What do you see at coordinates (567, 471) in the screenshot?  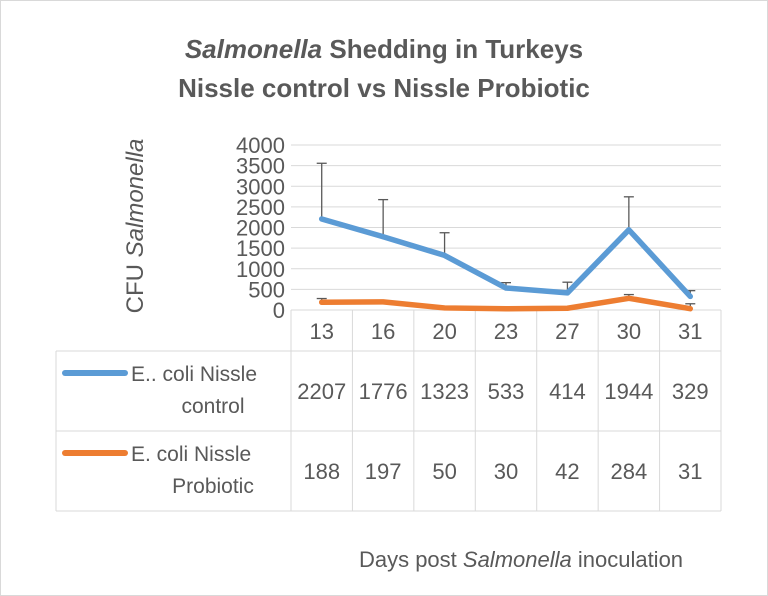 I see `data-table-value: 42` at bounding box center [567, 471].